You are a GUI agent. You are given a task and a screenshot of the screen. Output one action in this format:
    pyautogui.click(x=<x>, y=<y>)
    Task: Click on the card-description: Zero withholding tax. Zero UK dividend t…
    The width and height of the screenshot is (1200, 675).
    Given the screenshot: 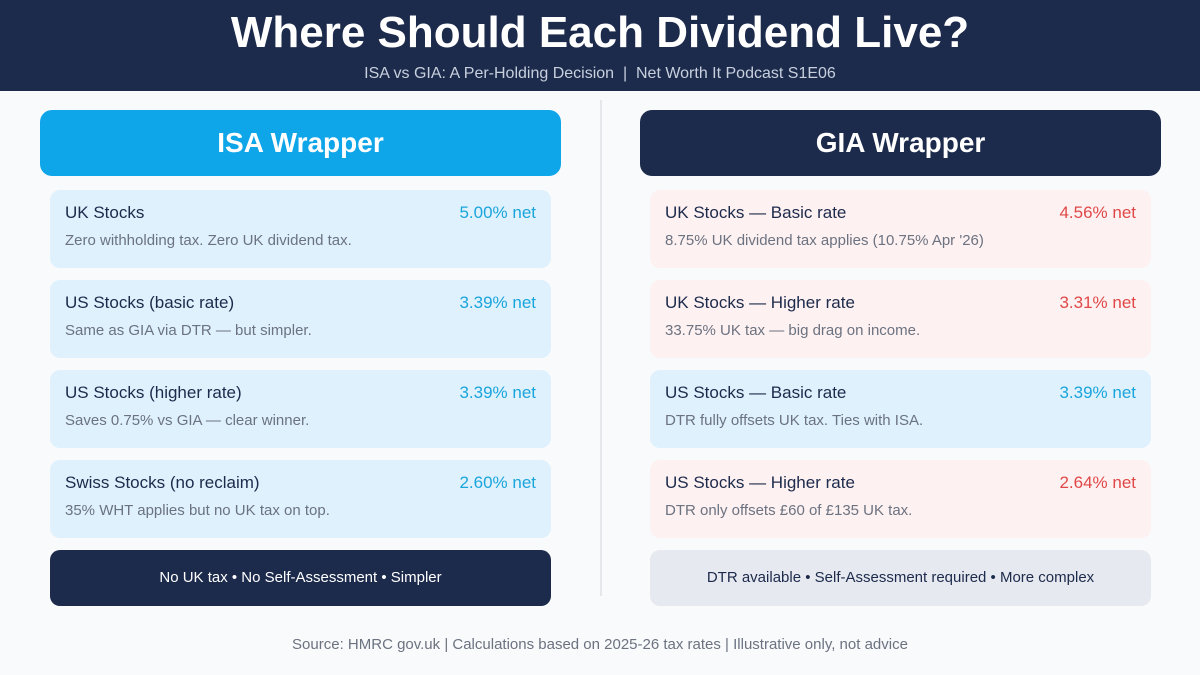 What is the action you would take?
    pyautogui.click(x=208, y=240)
    